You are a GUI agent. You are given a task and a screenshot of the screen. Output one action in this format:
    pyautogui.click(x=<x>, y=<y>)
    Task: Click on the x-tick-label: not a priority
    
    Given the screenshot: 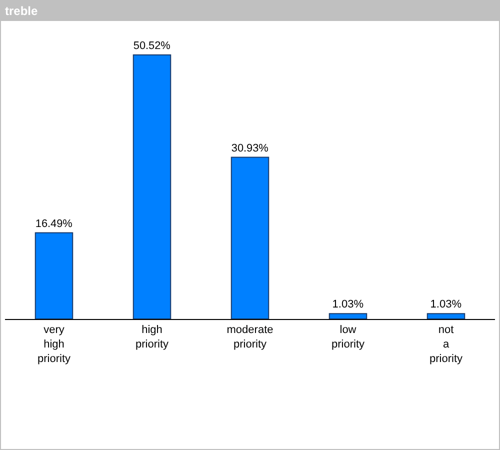 What is the action you would take?
    pyautogui.click(x=446, y=344)
    